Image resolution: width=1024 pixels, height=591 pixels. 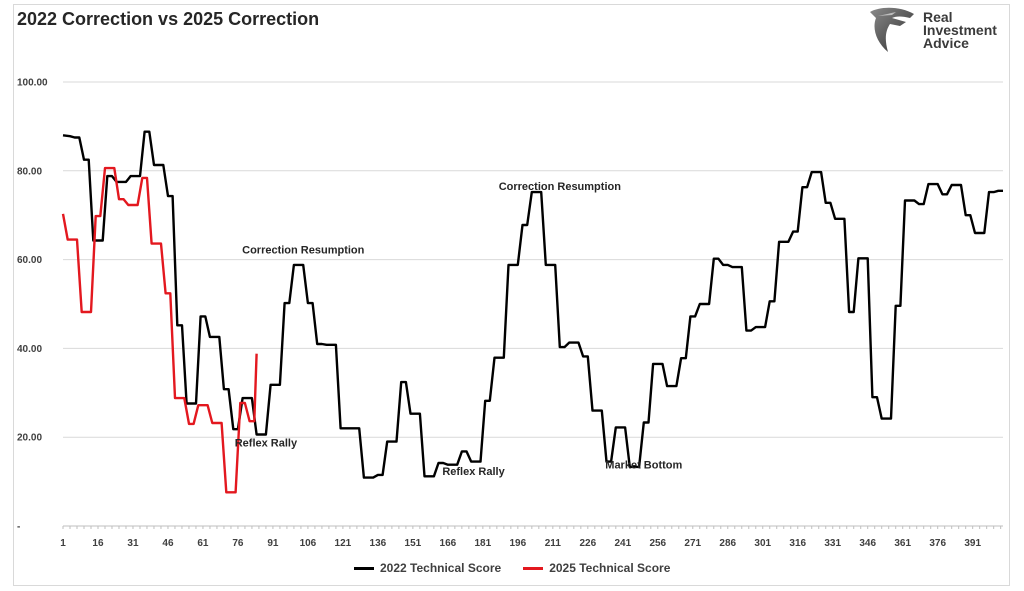 What do you see at coordinates (727, 543) in the screenshot?
I see `x-tick-label: 286` at bounding box center [727, 543].